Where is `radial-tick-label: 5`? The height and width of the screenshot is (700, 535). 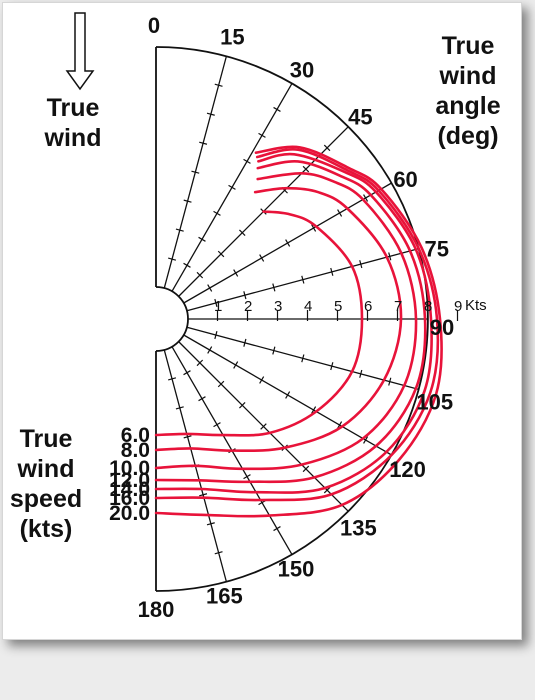
radial-tick-label: 5 is located at coordinates (338, 306).